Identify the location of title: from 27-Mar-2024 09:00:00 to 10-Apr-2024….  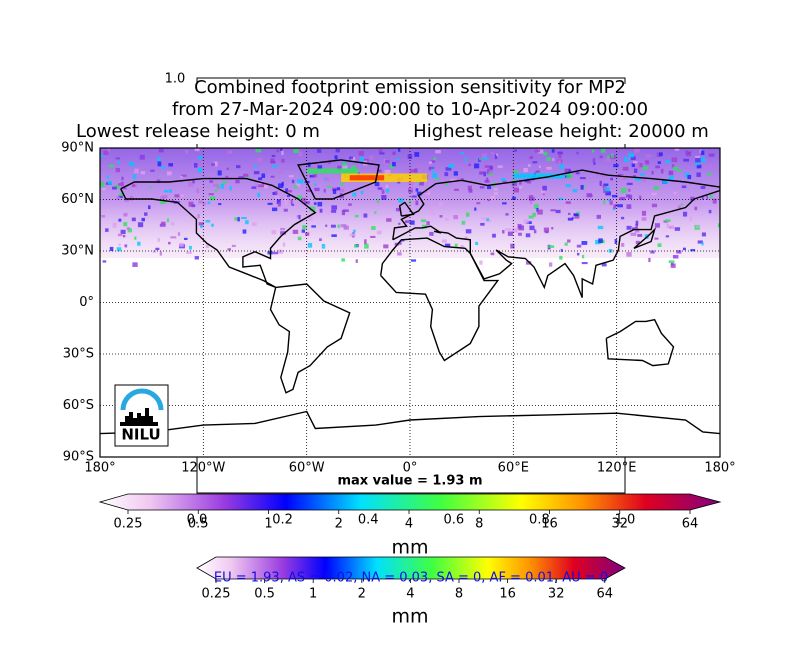
(410, 109).